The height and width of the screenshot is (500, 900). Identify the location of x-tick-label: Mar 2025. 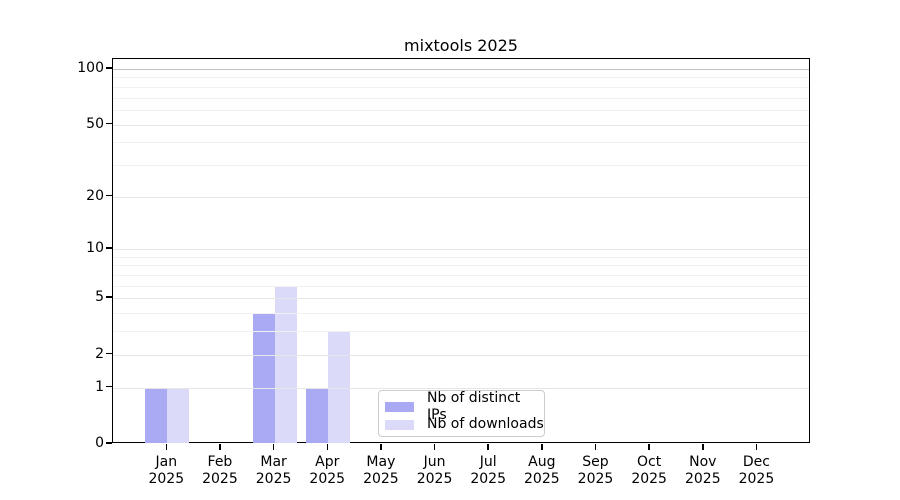
(273, 470).